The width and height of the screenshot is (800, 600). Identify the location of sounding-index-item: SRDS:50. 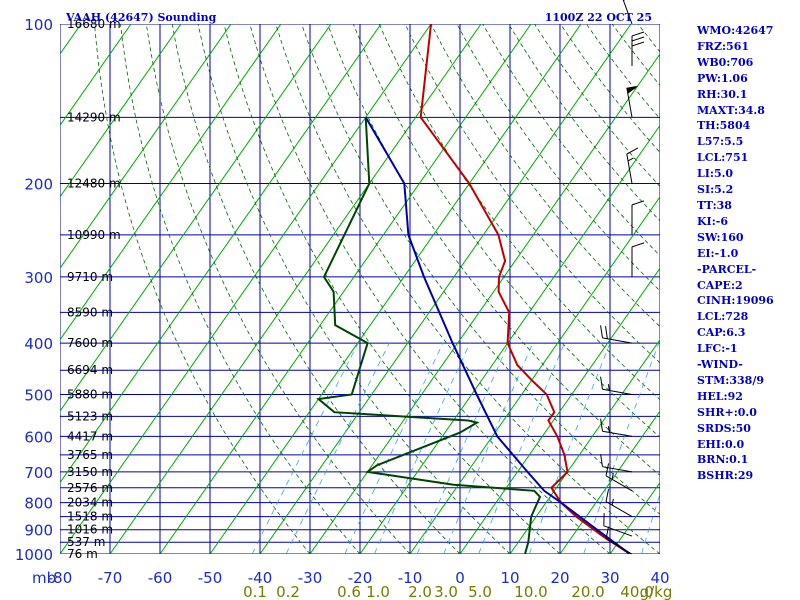
(724, 428).